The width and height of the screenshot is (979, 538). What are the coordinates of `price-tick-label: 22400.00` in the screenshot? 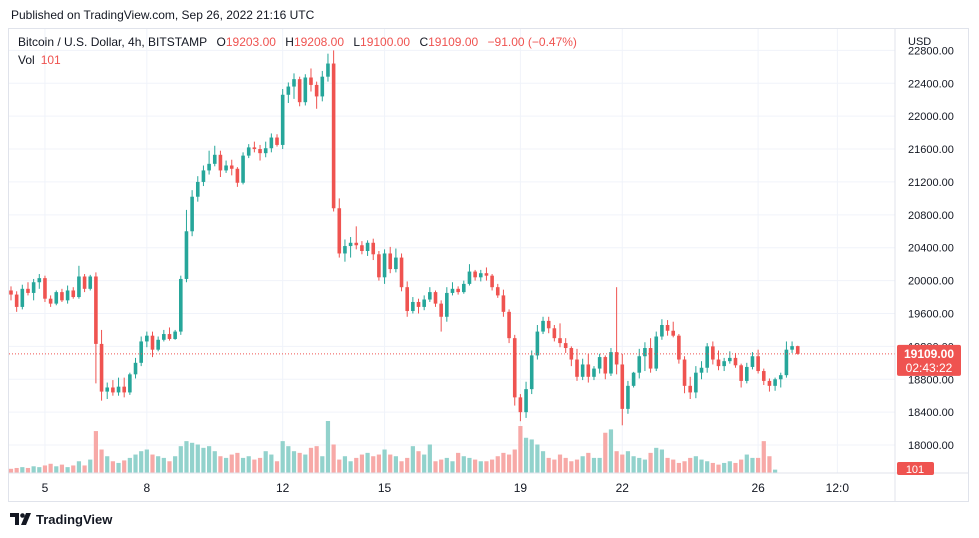 It's located at (931, 84).